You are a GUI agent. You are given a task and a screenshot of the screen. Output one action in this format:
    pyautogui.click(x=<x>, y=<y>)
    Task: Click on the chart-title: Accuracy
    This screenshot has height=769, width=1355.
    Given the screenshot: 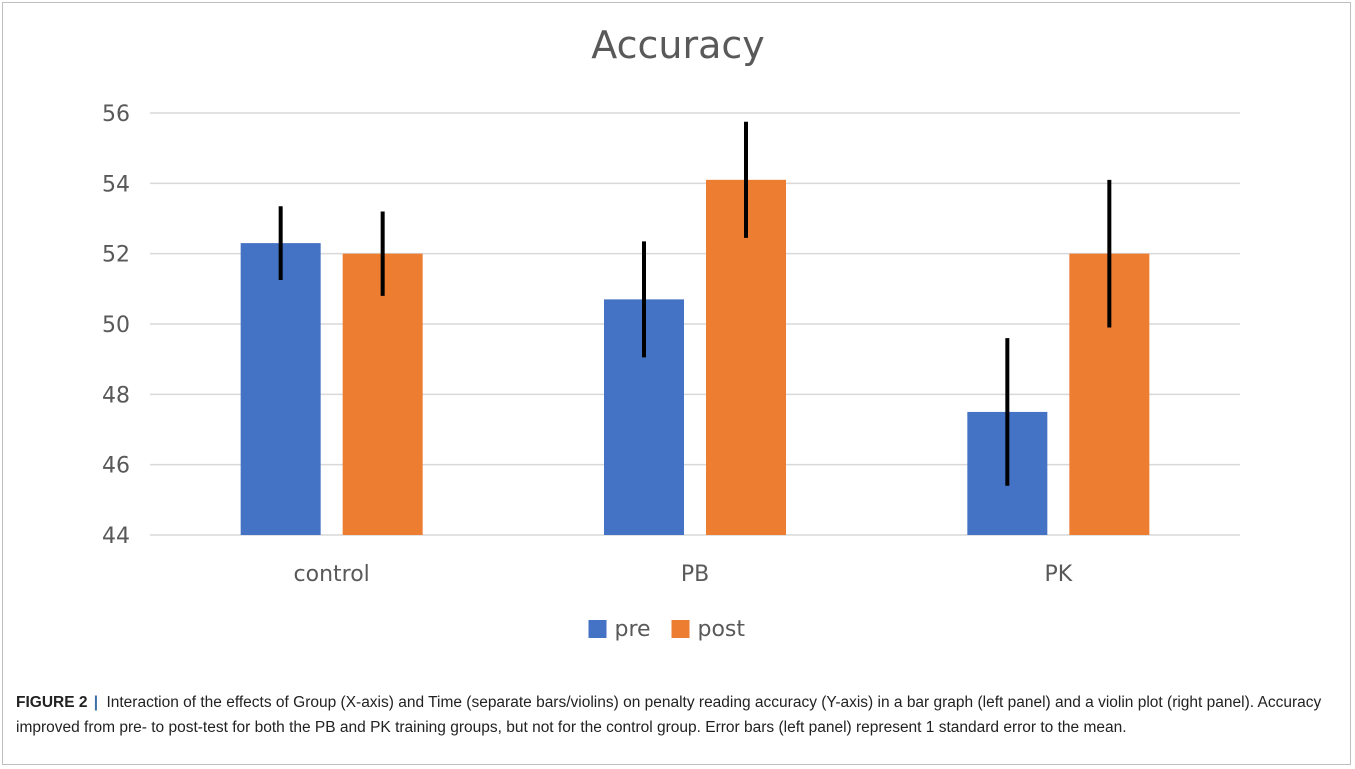 What is the action you would take?
    pyautogui.click(x=678, y=45)
    